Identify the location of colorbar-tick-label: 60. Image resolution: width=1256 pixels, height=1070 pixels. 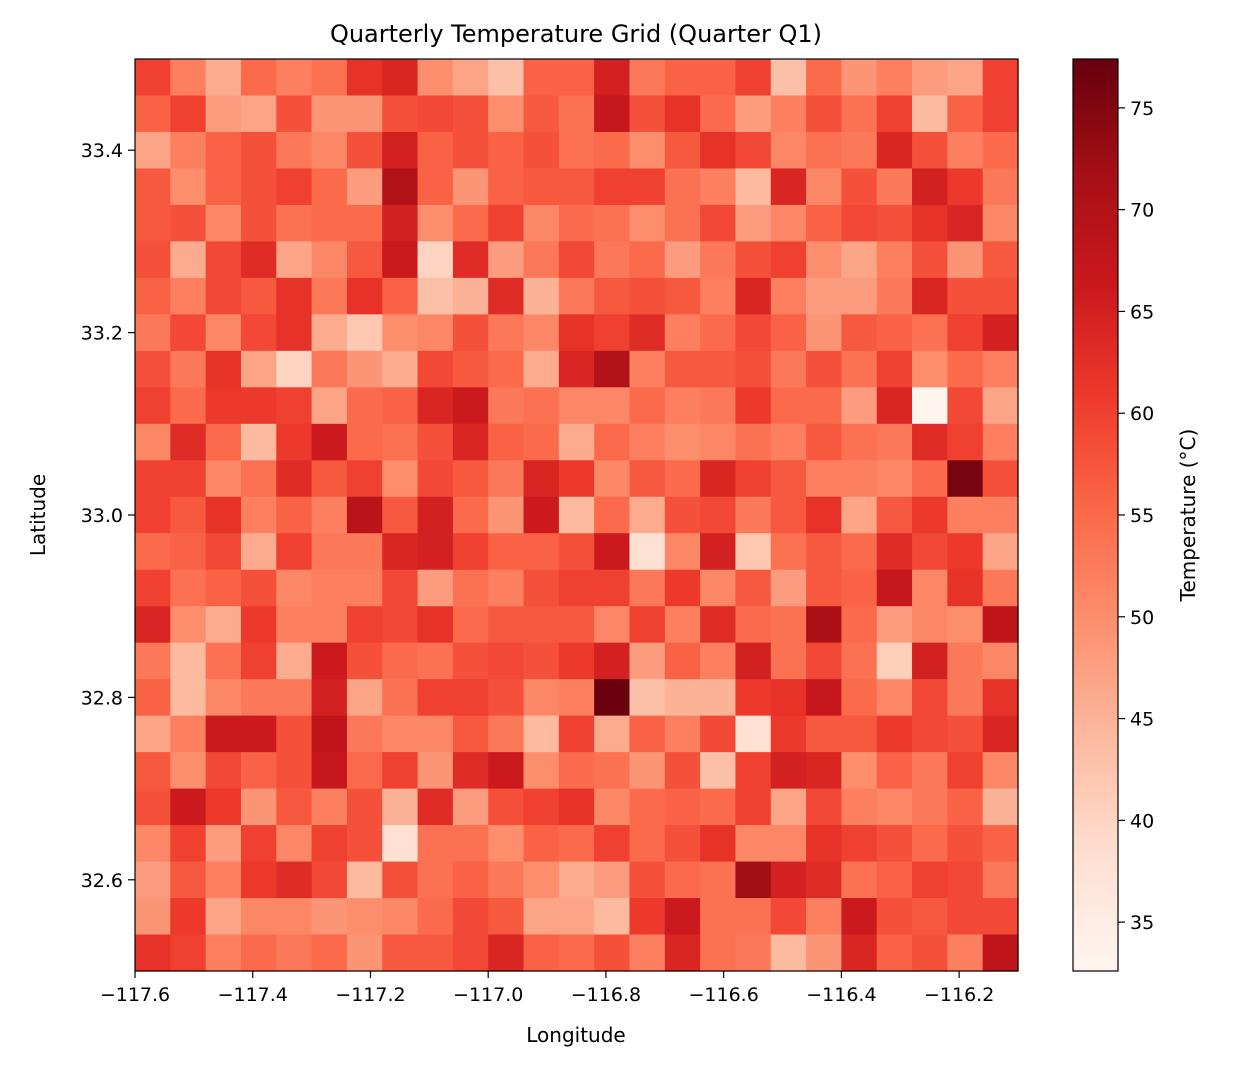
(1142, 414).